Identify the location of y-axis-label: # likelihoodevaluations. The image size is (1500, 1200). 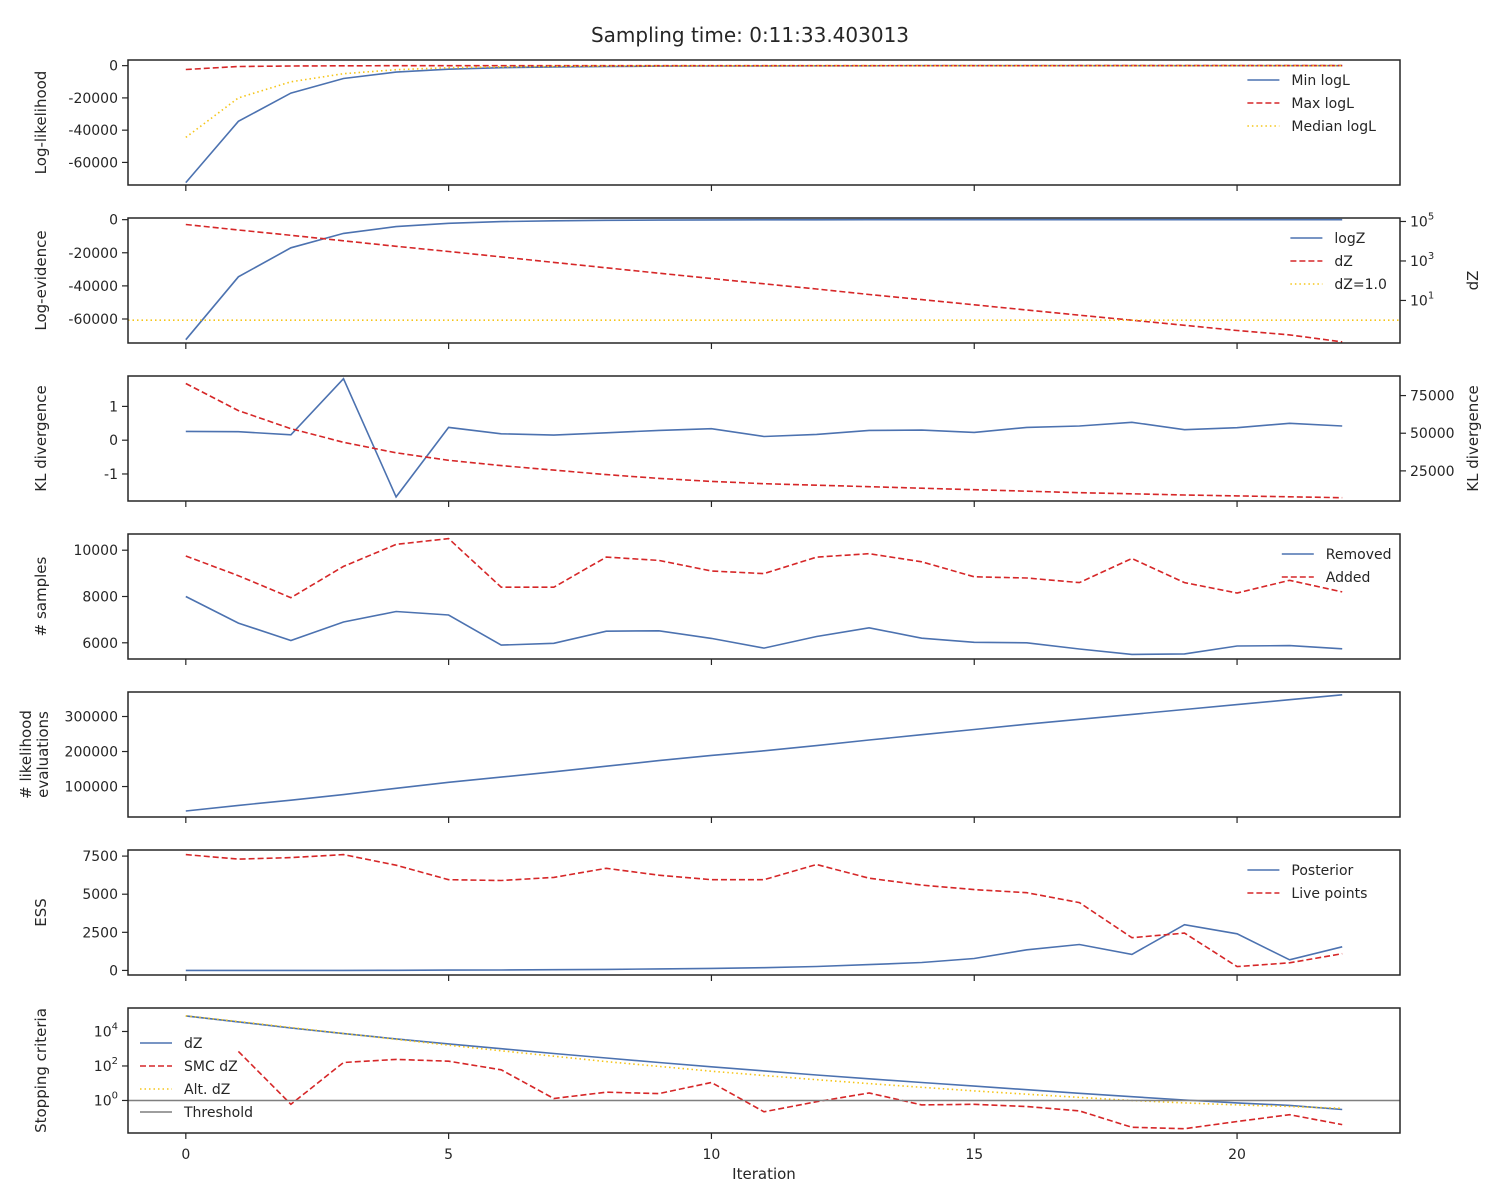
(34, 754).